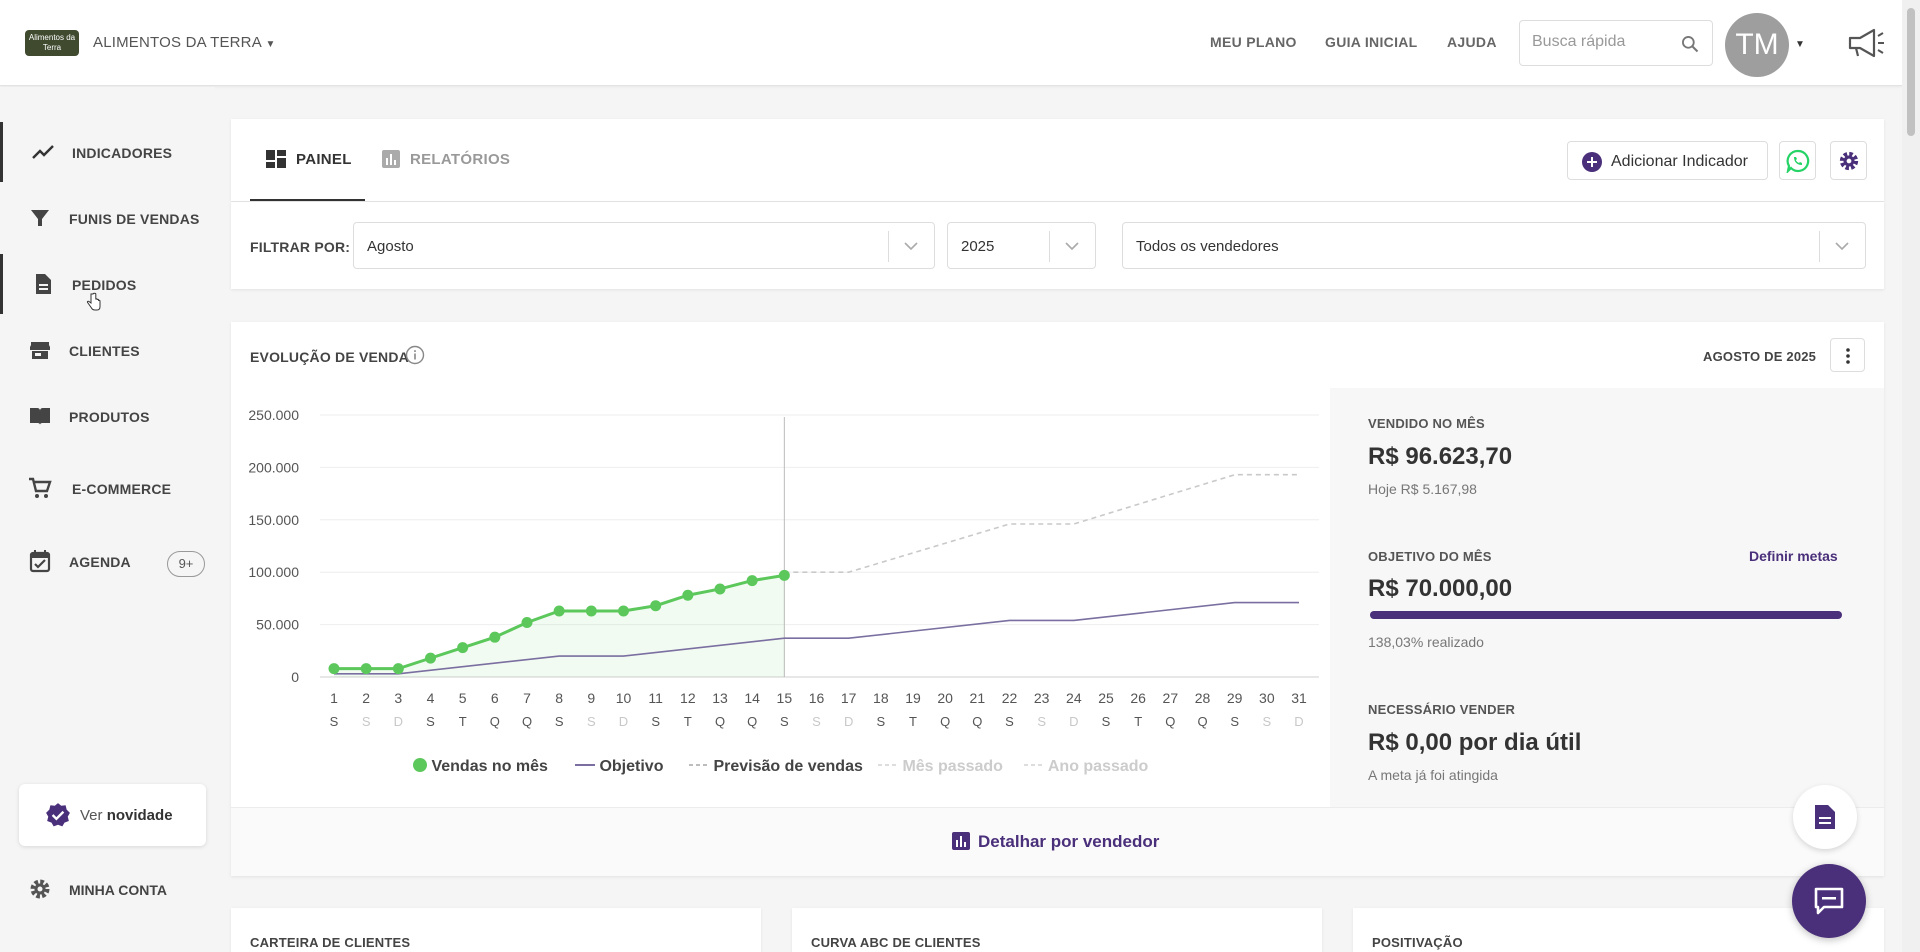 This screenshot has height=952, width=1920. I want to click on document-icon, so click(43, 284).